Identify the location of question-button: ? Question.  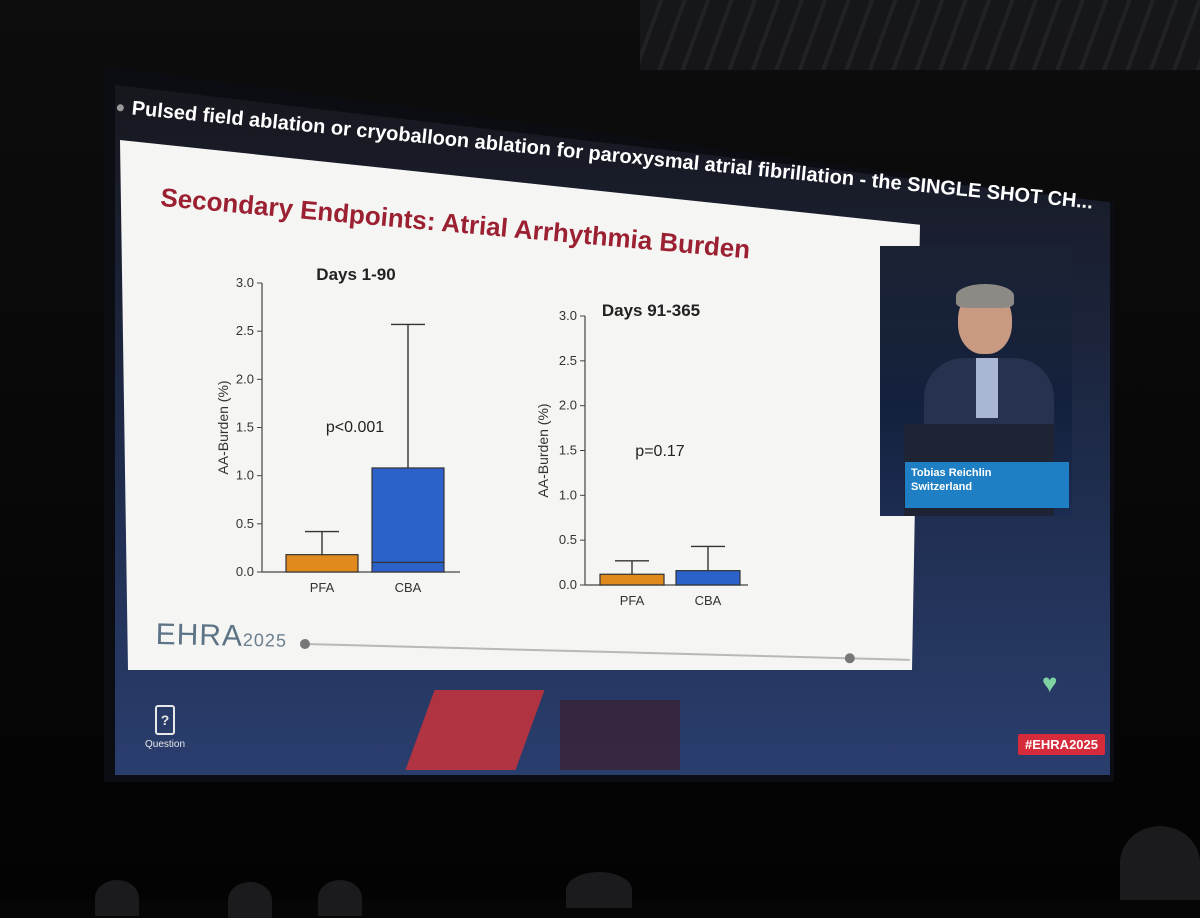
(165, 727).